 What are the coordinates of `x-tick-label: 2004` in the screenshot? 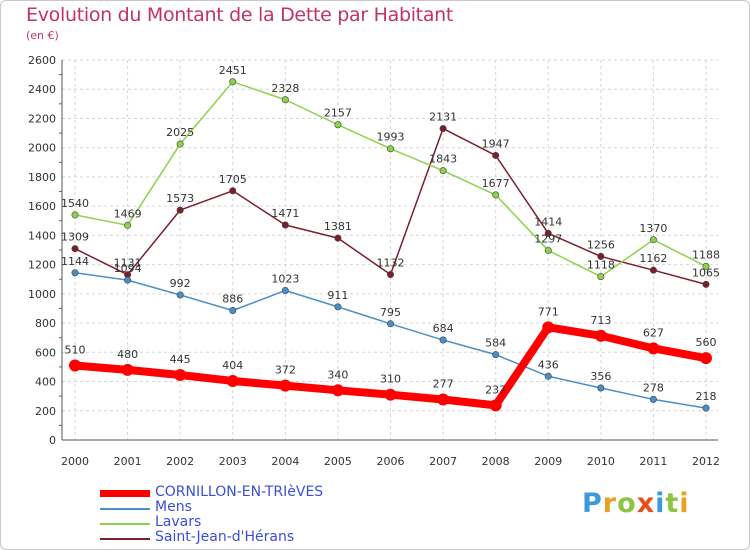 It's located at (285, 461).